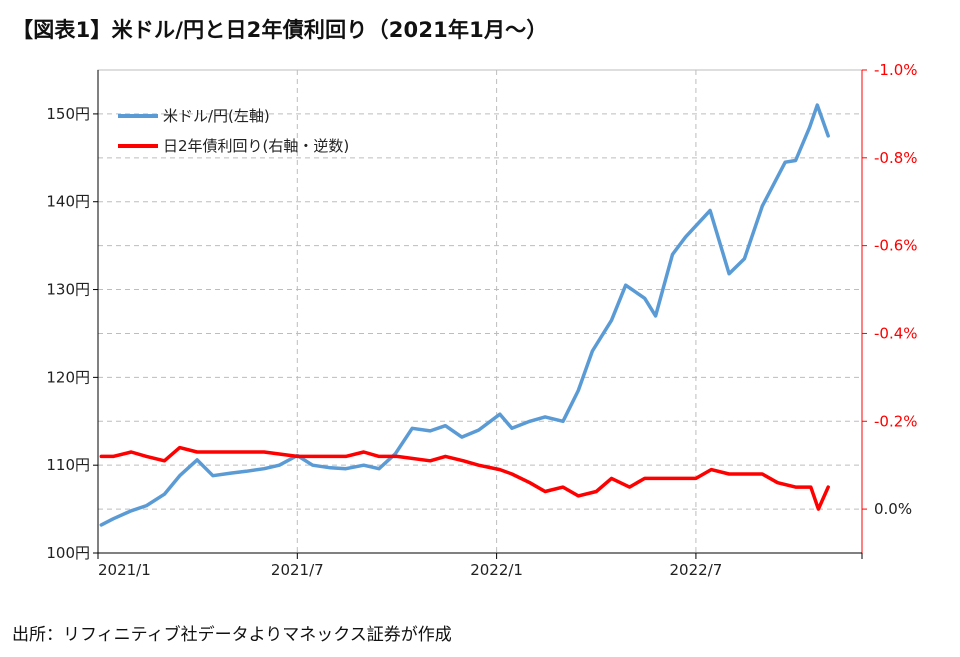  I want to click on y-left-tick-label: 140円, so click(68, 202).